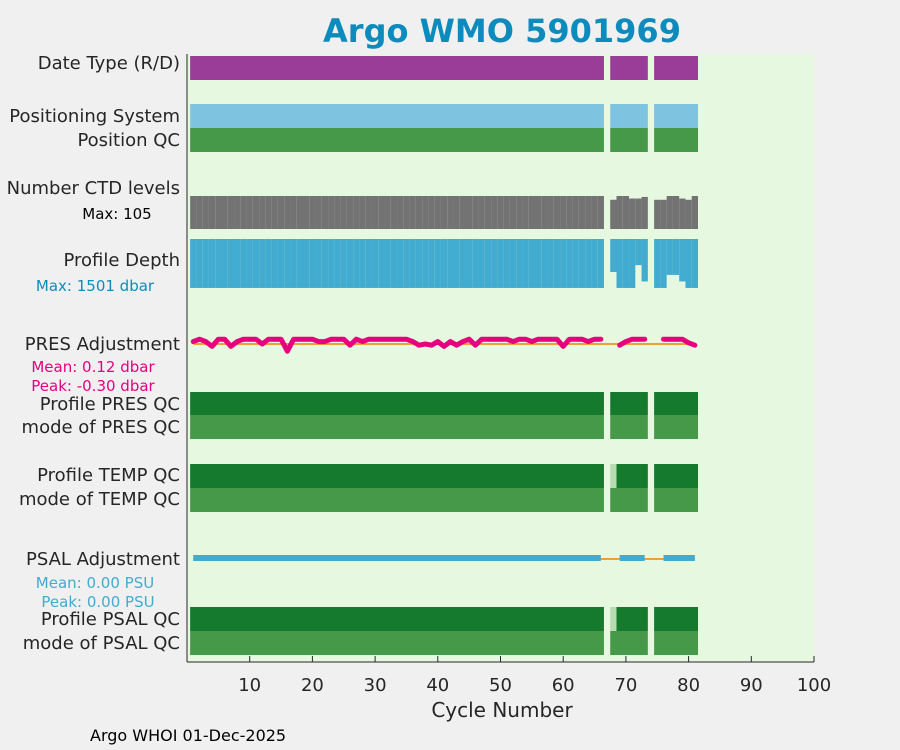  I want to click on depth-max-label: Max: 1501 dbar, so click(95, 286).